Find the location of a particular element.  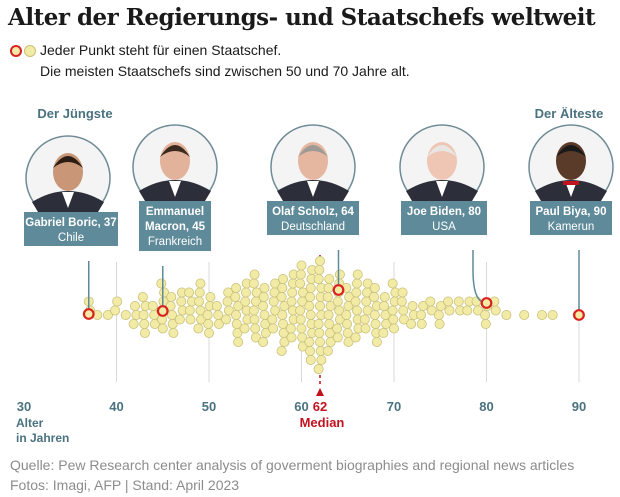

callout-biya: Paul Biya, 90 Kamerun is located at coordinates (571, 222).